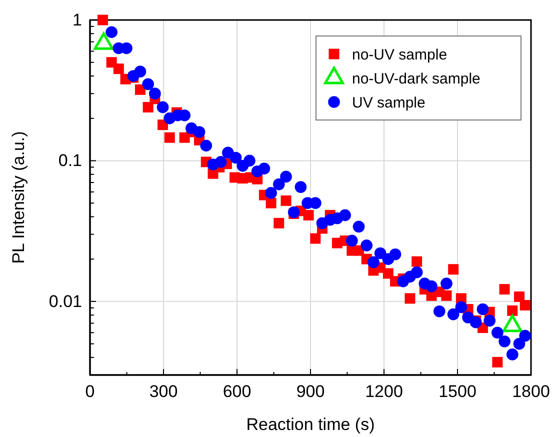  I want to click on y-axis-title: PL Intensity (a.u.), so click(18, 197).